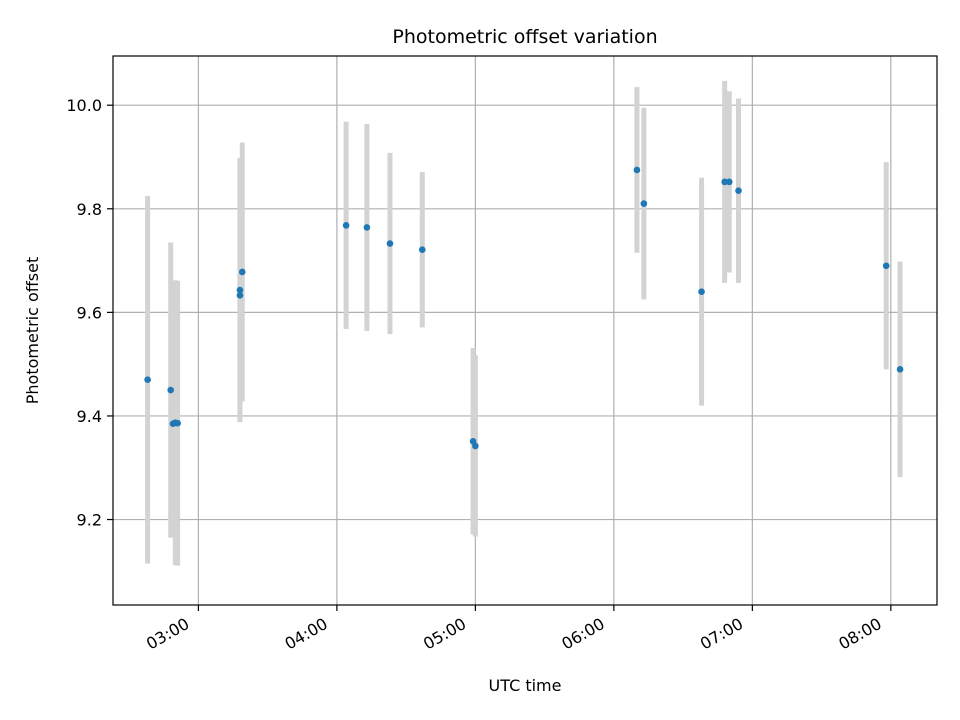 The image size is (960, 720). I want to click on y-tick-label: 9.8, so click(89, 209).